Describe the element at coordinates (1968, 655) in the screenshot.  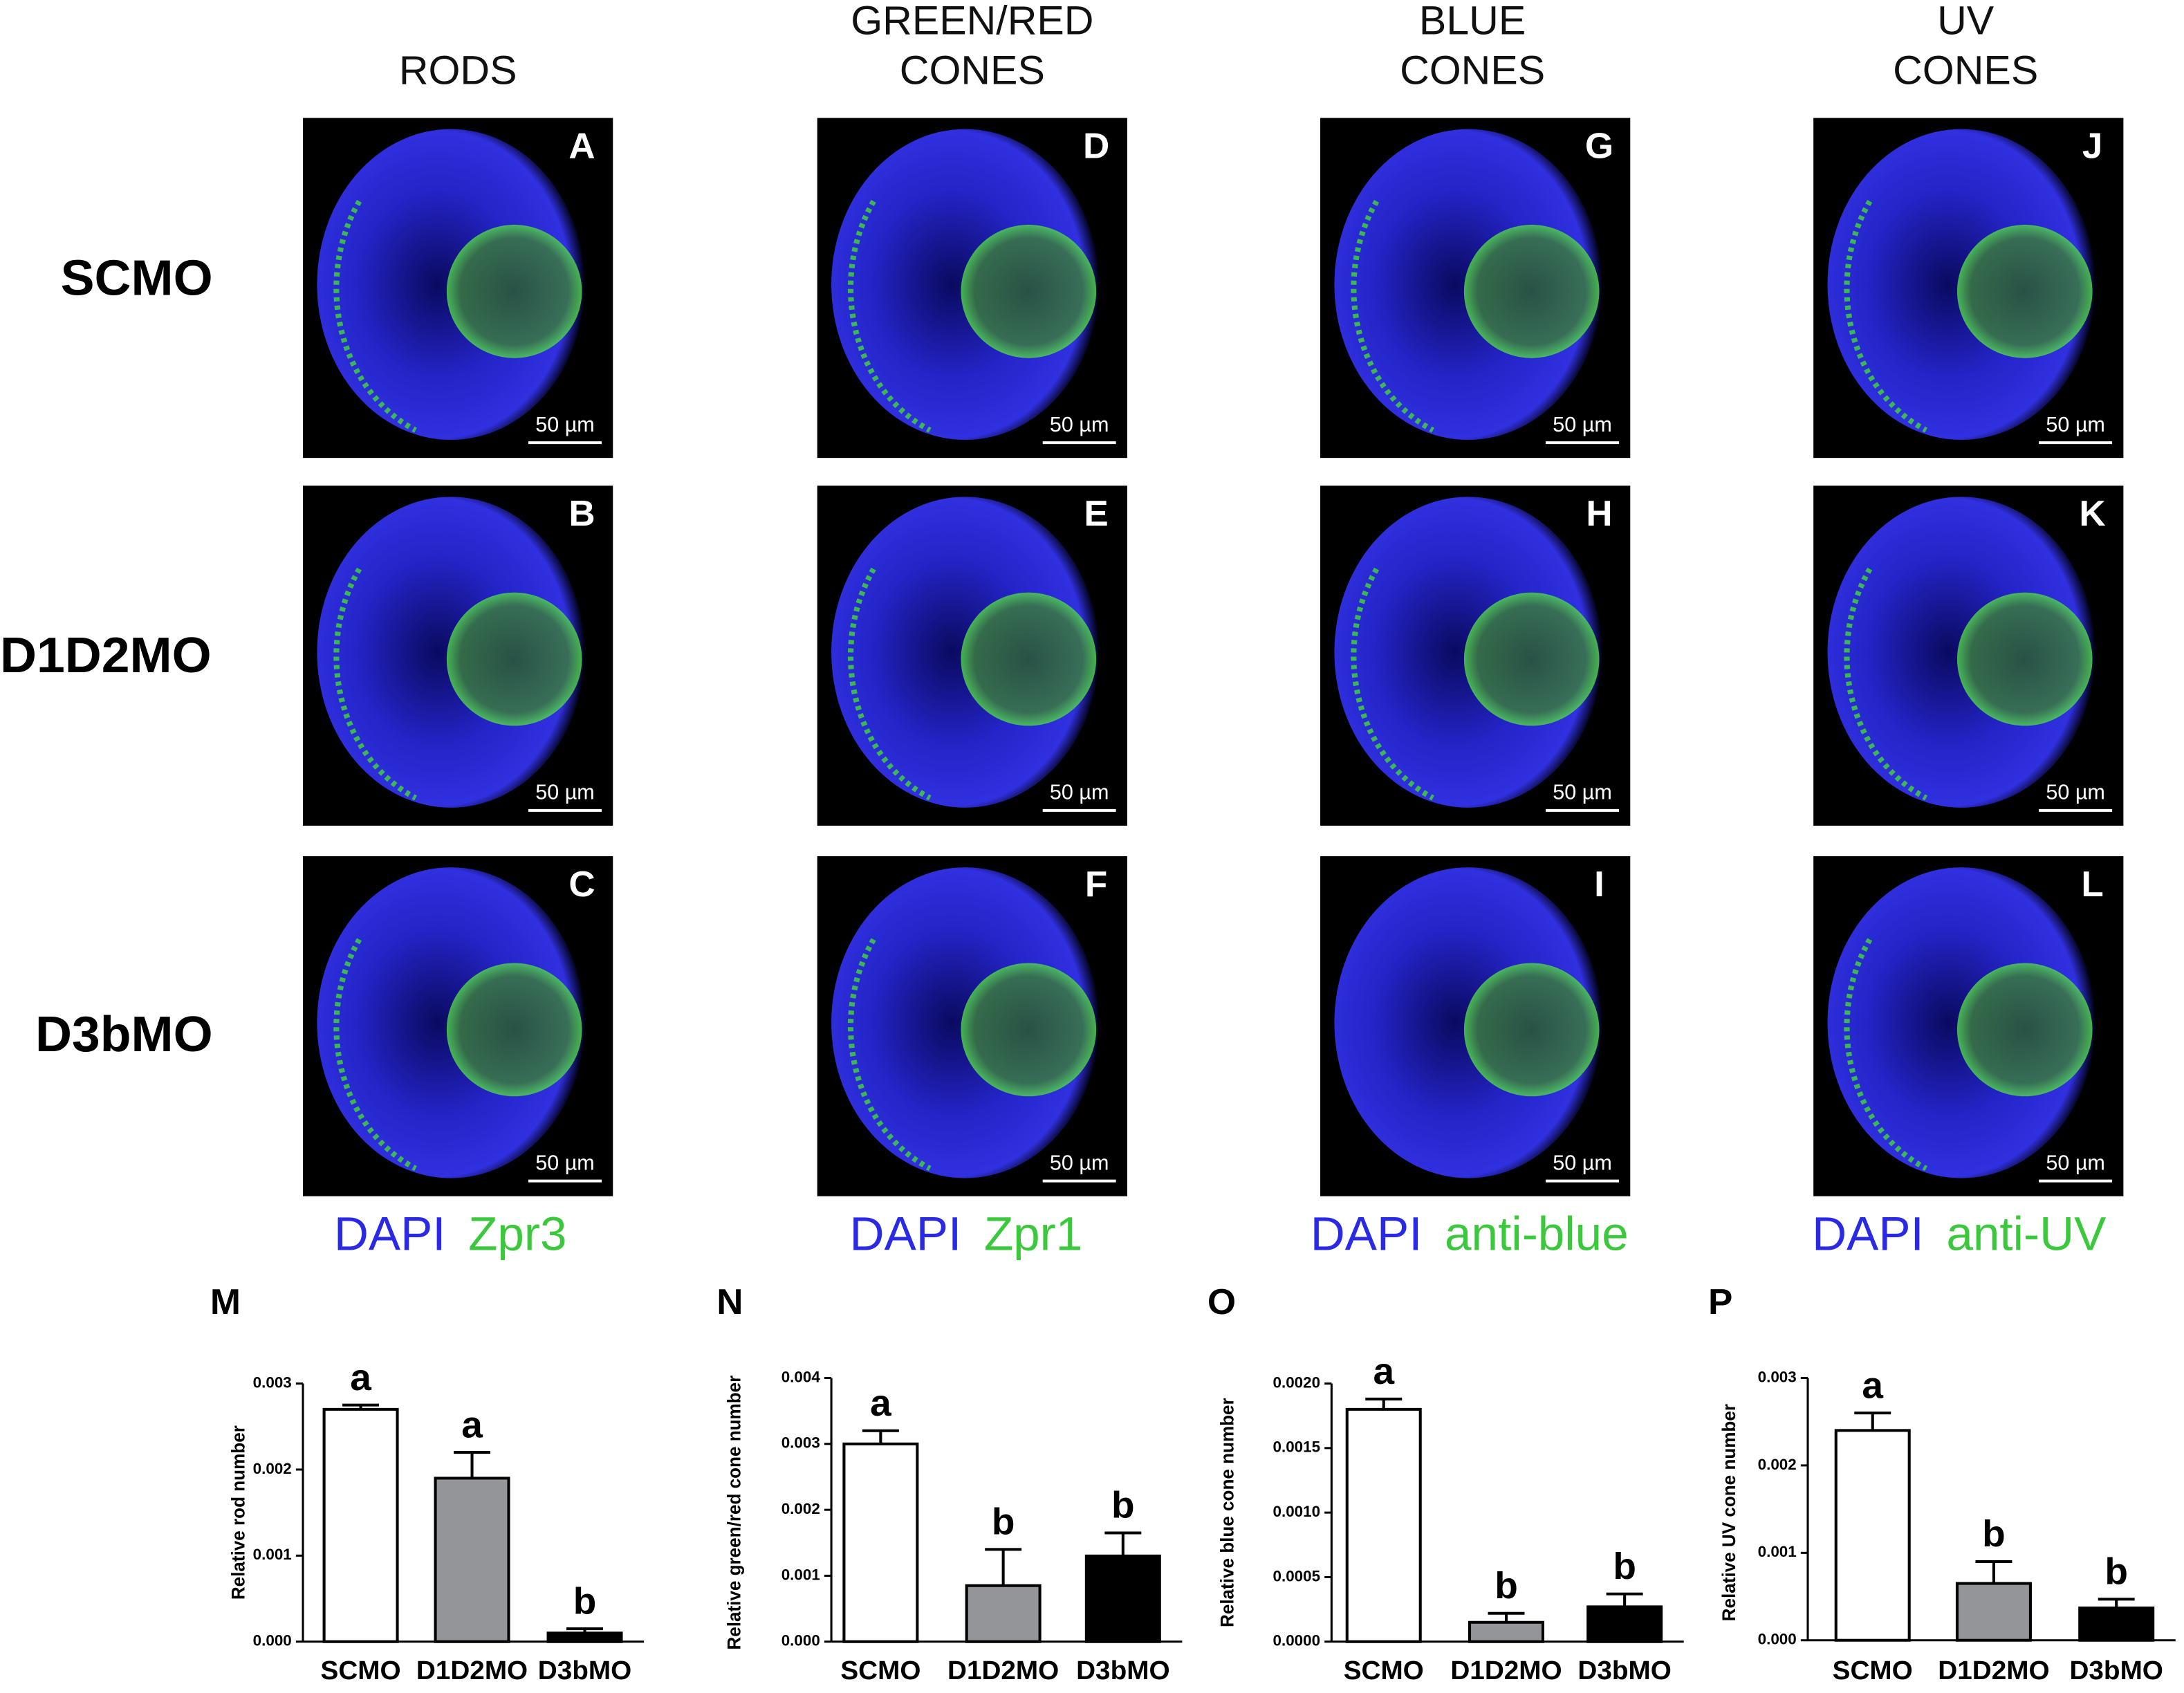
I see `micrograph-panel: K 50 µm` at that location.